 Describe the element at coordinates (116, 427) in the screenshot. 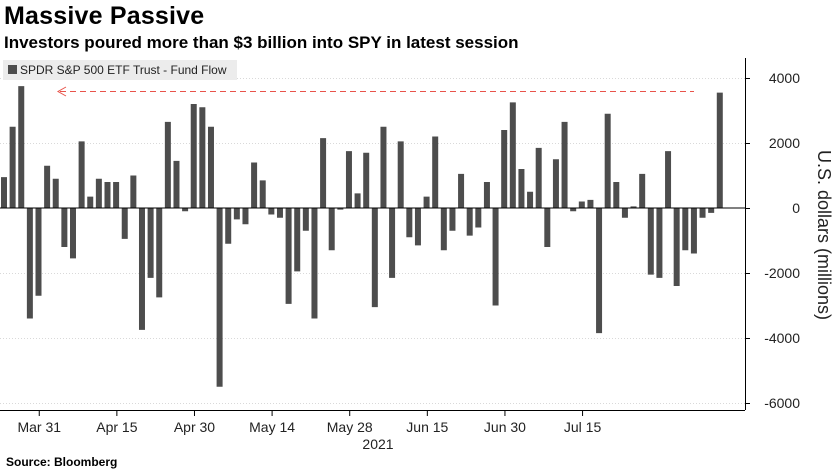

I see `x-tick-label: Apr 15` at that location.